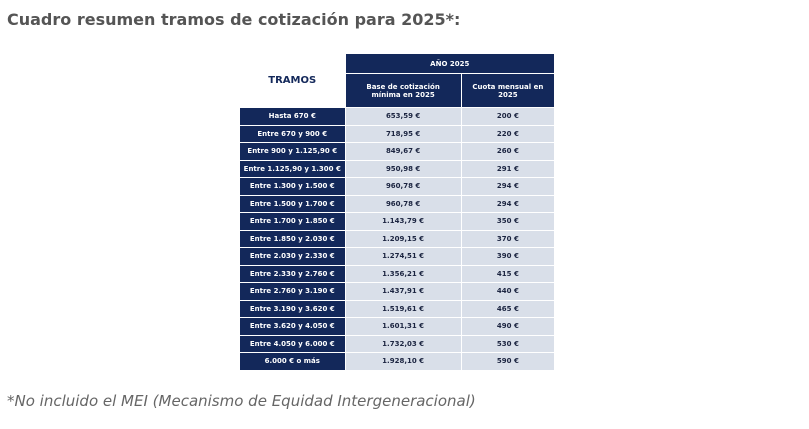 This screenshot has width=809, height=429. Describe the element at coordinates (292, 273) in the screenshot. I see `tramo-cell: Entre 2.330 y 2.760 €` at that location.